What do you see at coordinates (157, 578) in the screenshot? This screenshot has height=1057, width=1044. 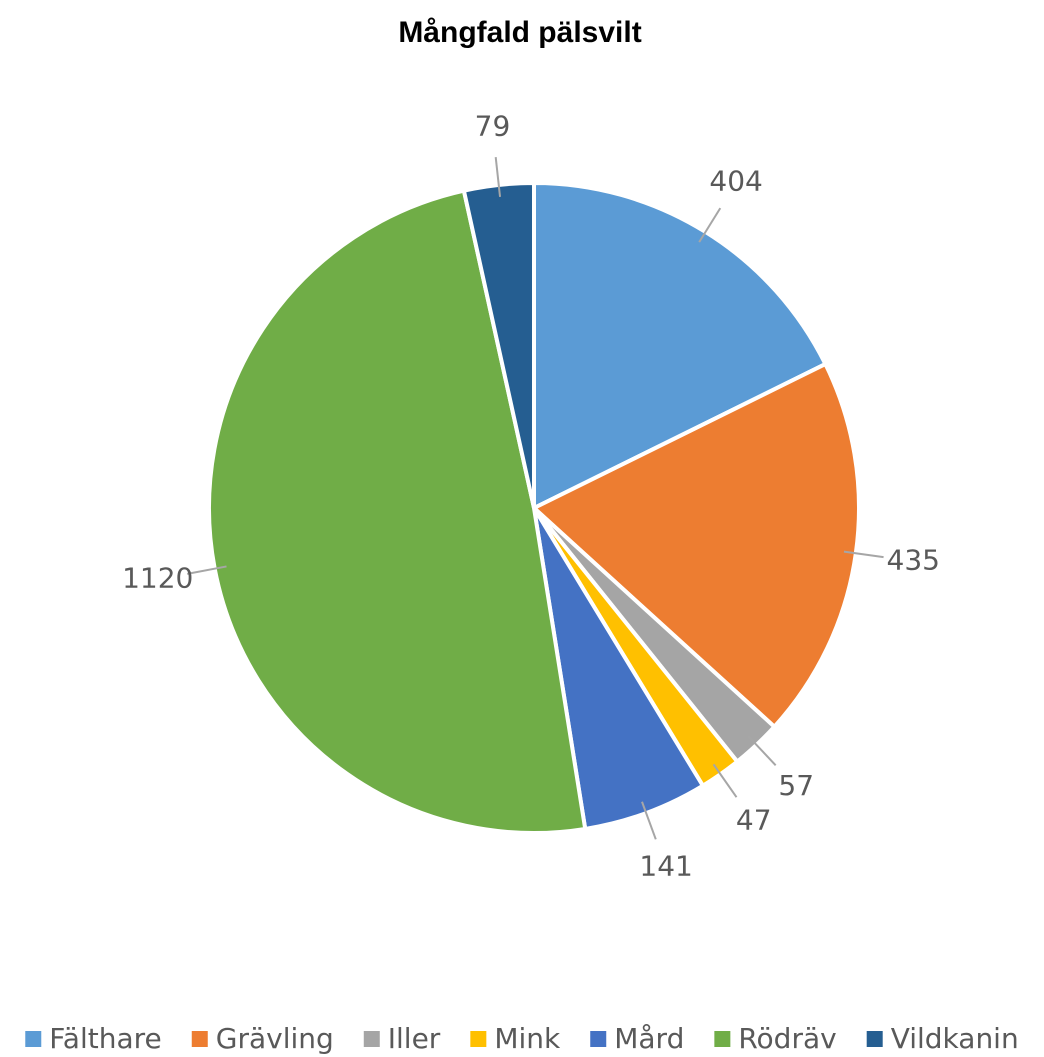 I see `data-label: 1120` at bounding box center [157, 578].